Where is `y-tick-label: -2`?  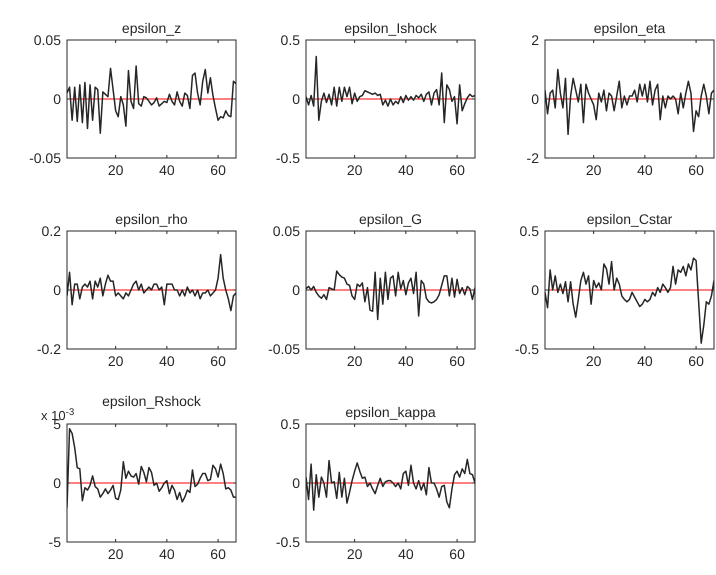
y-tick-label: -2 is located at coordinates (533, 158).